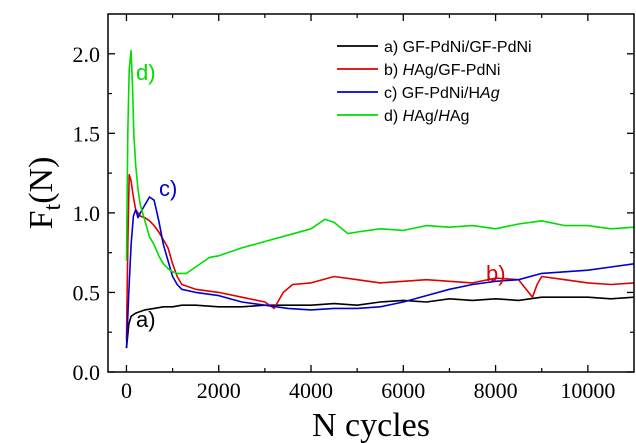  I want to click on x-tick-label: 8000, so click(496, 390).